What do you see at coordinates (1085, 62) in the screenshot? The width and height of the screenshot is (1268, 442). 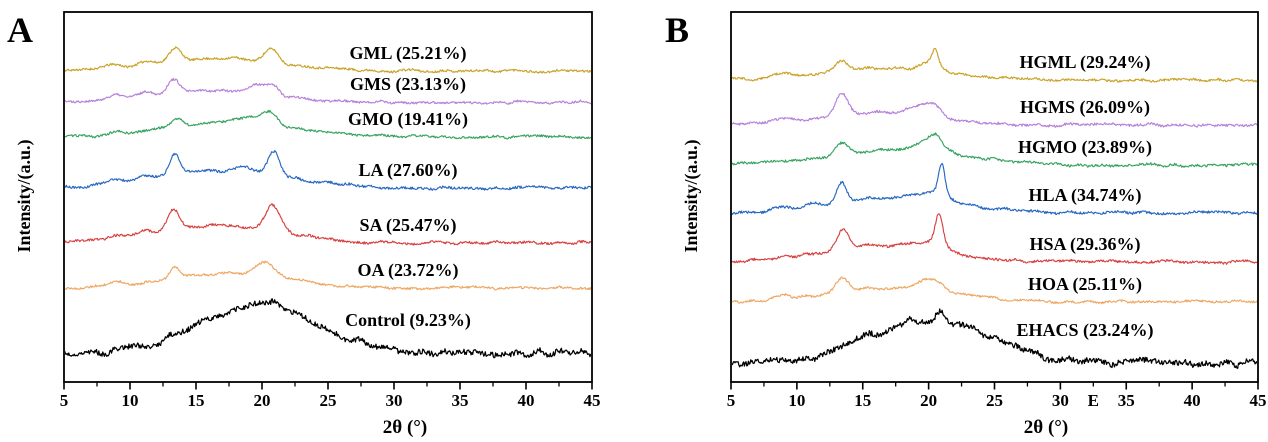 I see `series-label-hgml: HGML (29.24%)` at bounding box center [1085, 62].